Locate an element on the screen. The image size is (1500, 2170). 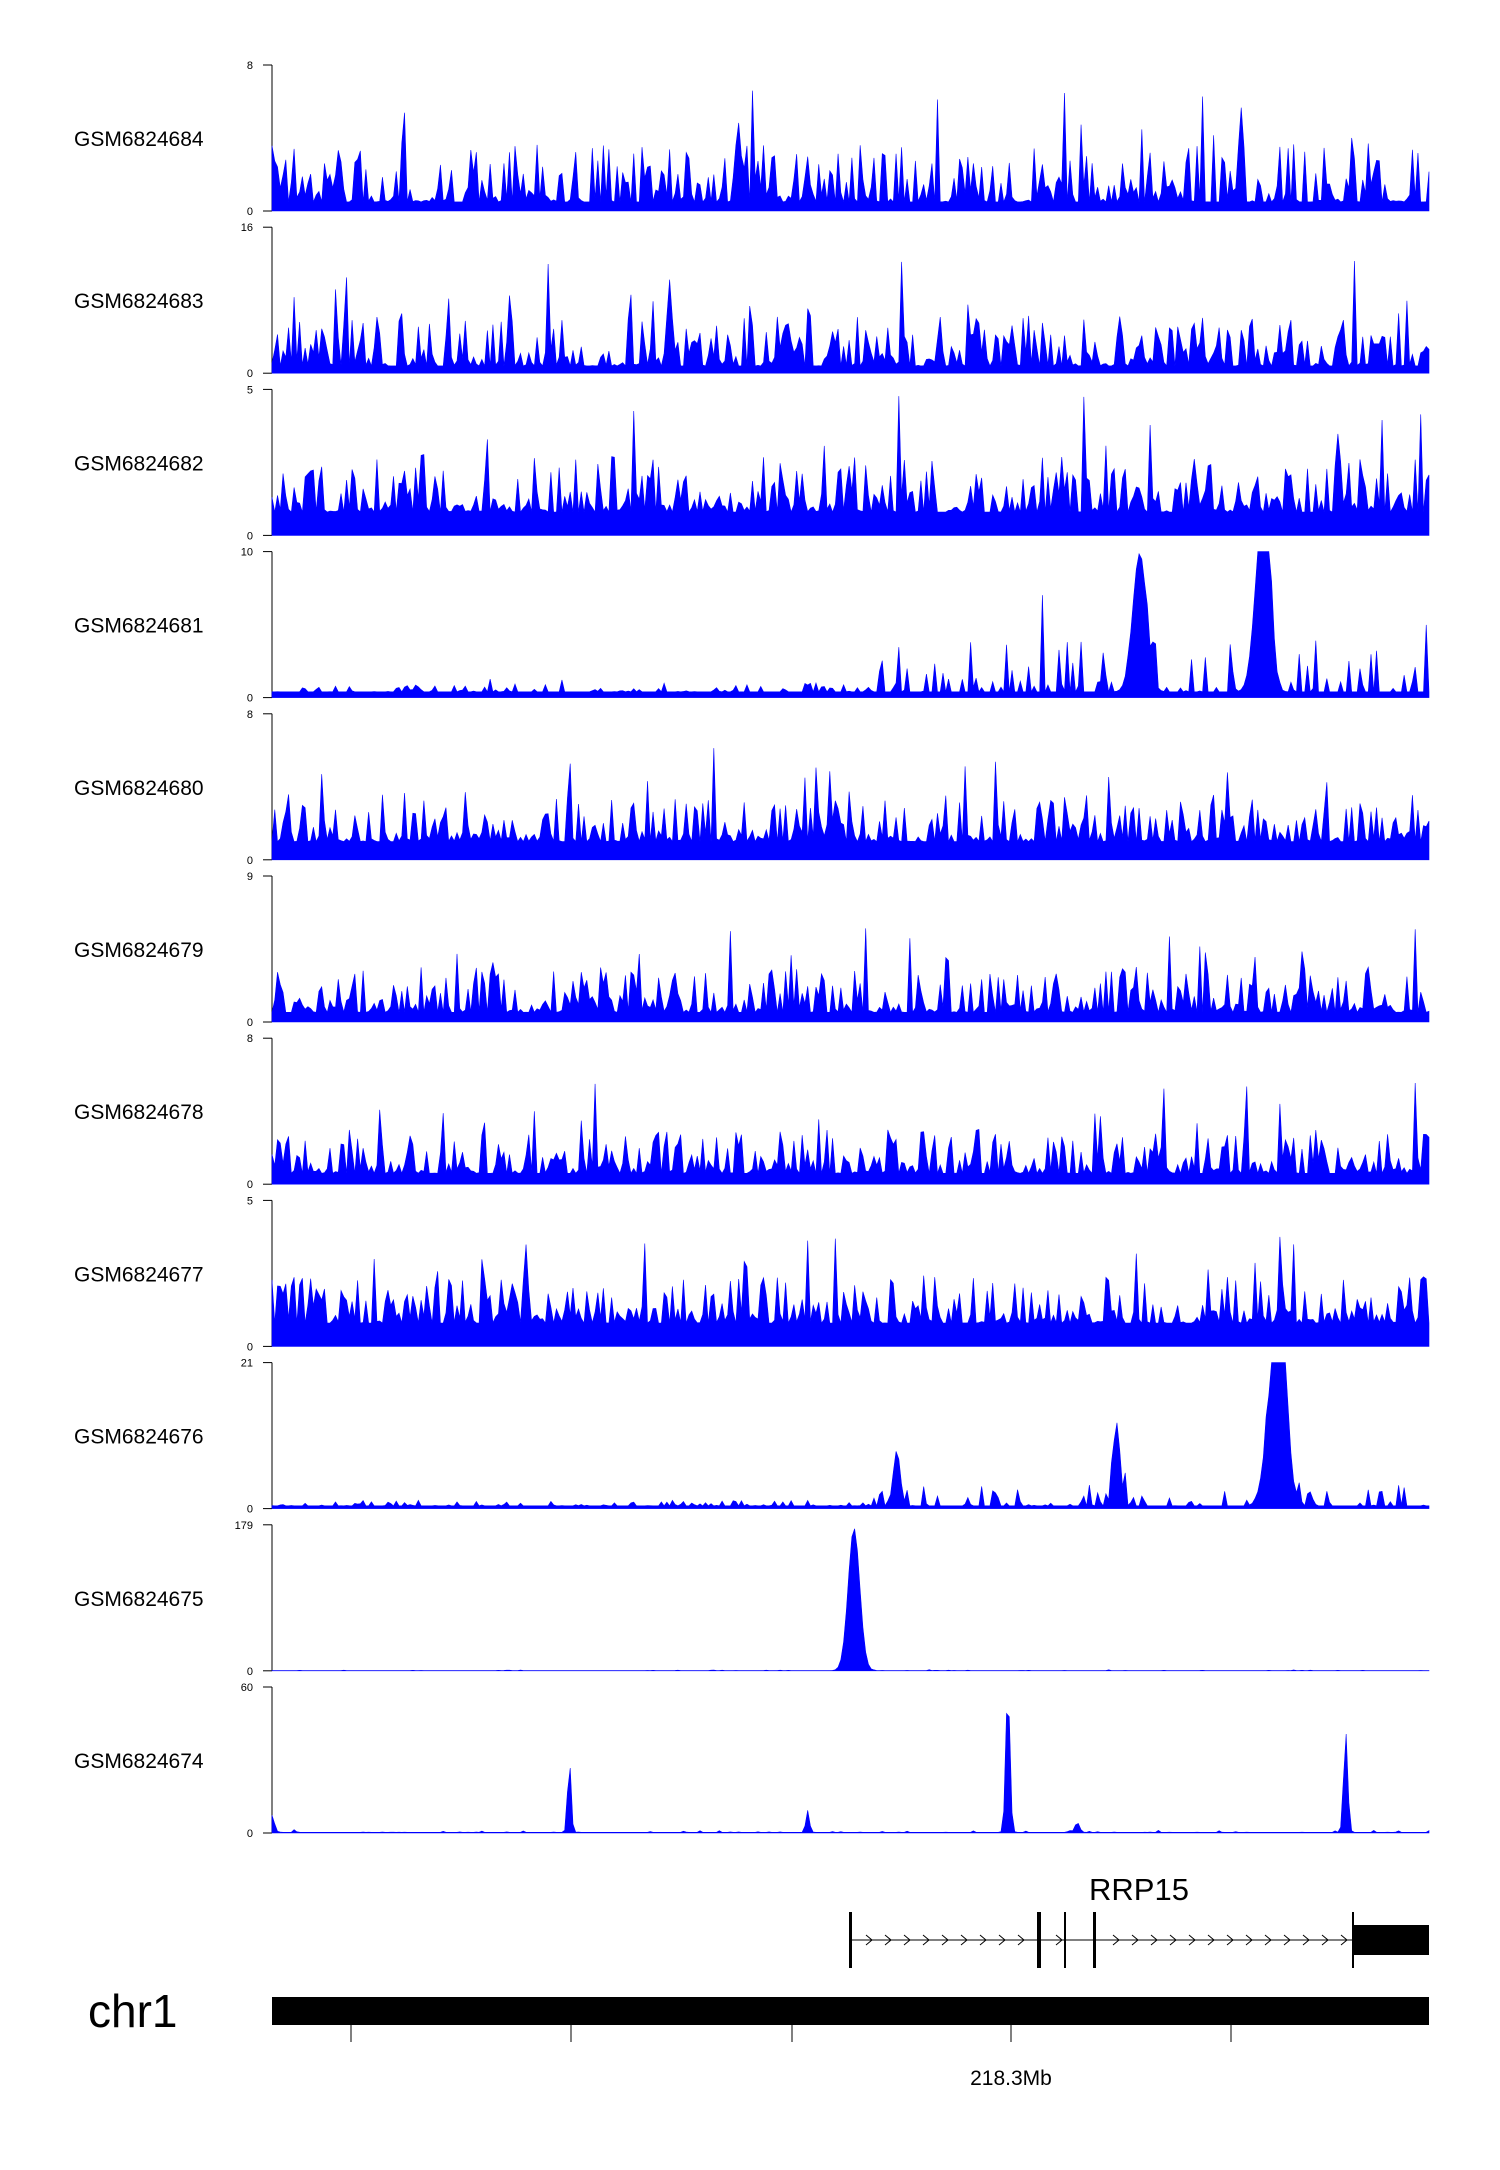
gene-exon-terminal is located at coordinates (1391, 1940).